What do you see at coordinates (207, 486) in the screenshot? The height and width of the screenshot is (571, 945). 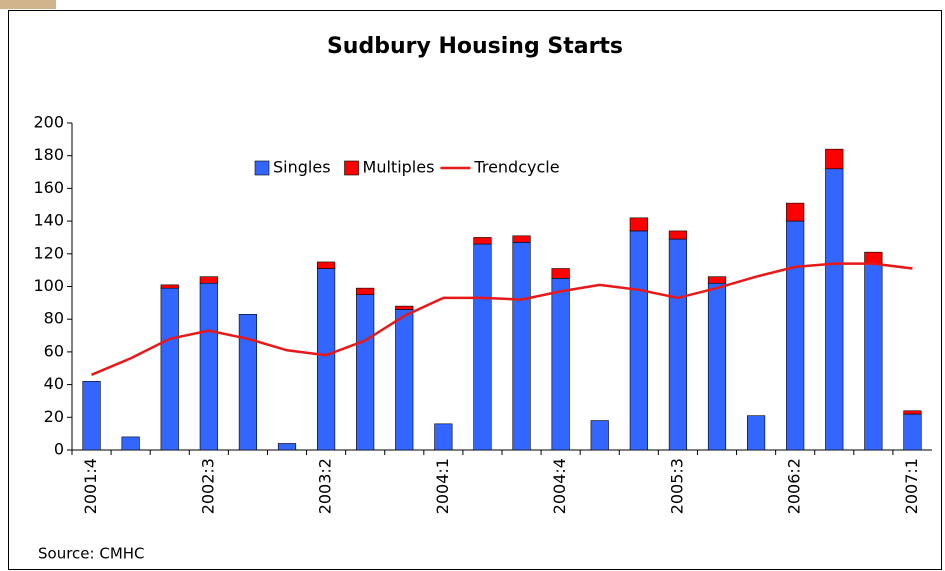 I see `x-tick-label: 2002:3` at bounding box center [207, 486].